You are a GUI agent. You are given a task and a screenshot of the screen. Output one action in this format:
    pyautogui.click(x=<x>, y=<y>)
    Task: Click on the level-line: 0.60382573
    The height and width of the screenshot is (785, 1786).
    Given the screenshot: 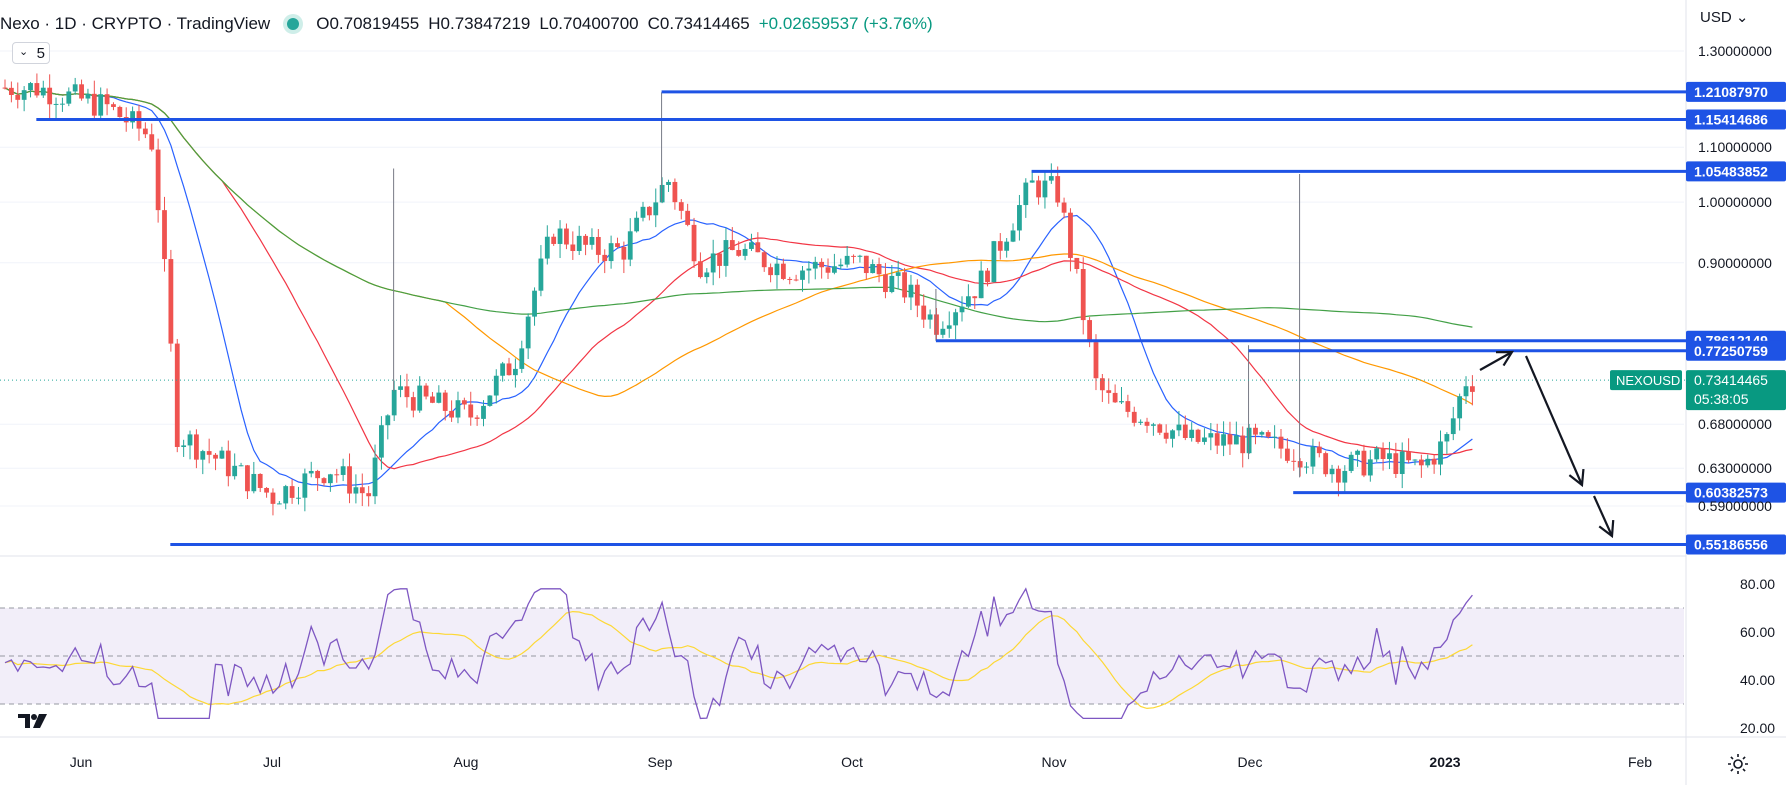 What is the action you would take?
    pyautogui.click(x=1539, y=492)
    